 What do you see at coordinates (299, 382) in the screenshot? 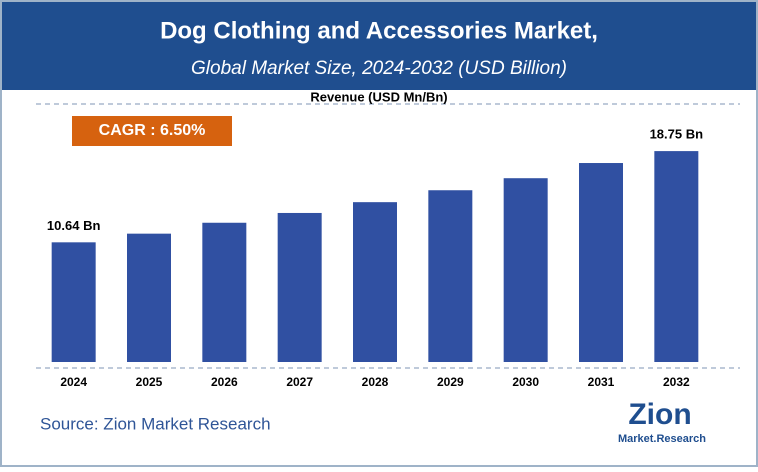
I see `x-tick-label: 2027` at bounding box center [299, 382].